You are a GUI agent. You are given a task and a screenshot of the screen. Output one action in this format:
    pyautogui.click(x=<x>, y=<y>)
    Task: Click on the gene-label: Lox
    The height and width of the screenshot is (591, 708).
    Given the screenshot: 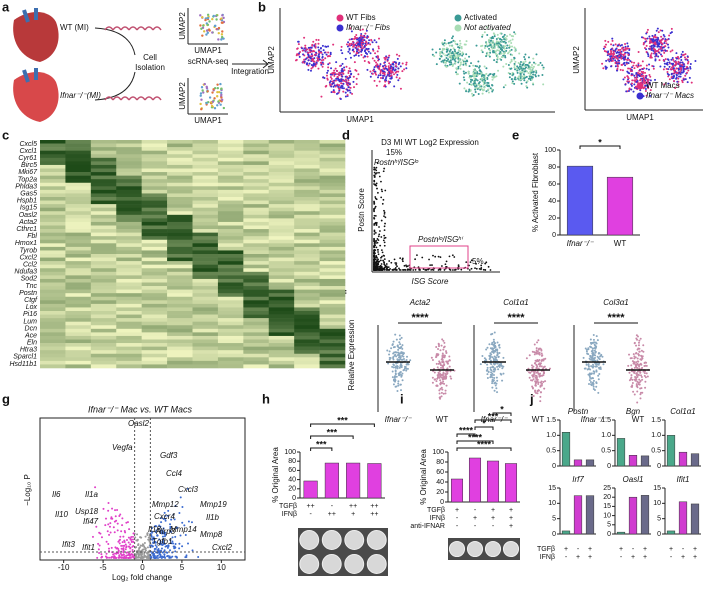 What is the action you would take?
    pyautogui.click(x=32, y=307)
    